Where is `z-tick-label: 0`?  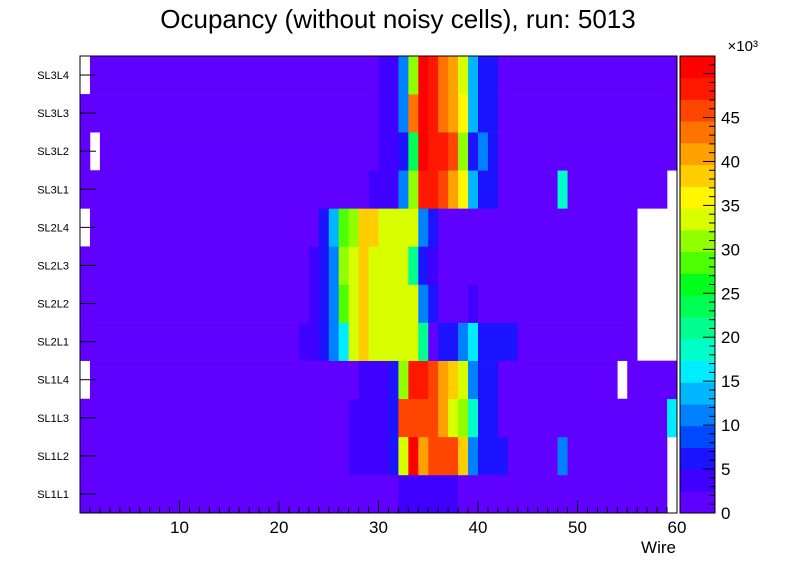 z-tick-label: 0 is located at coordinates (725, 513).